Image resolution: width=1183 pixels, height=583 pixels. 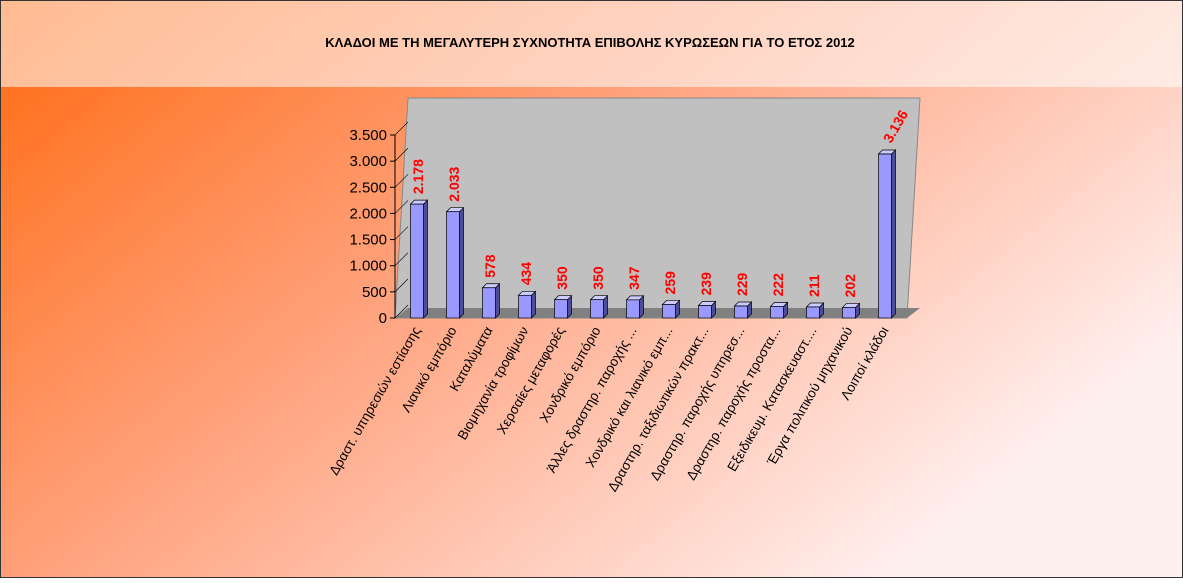 What do you see at coordinates (778, 285) in the screenshot?
I see `value-label: 222` at bounding box center [778, 285].